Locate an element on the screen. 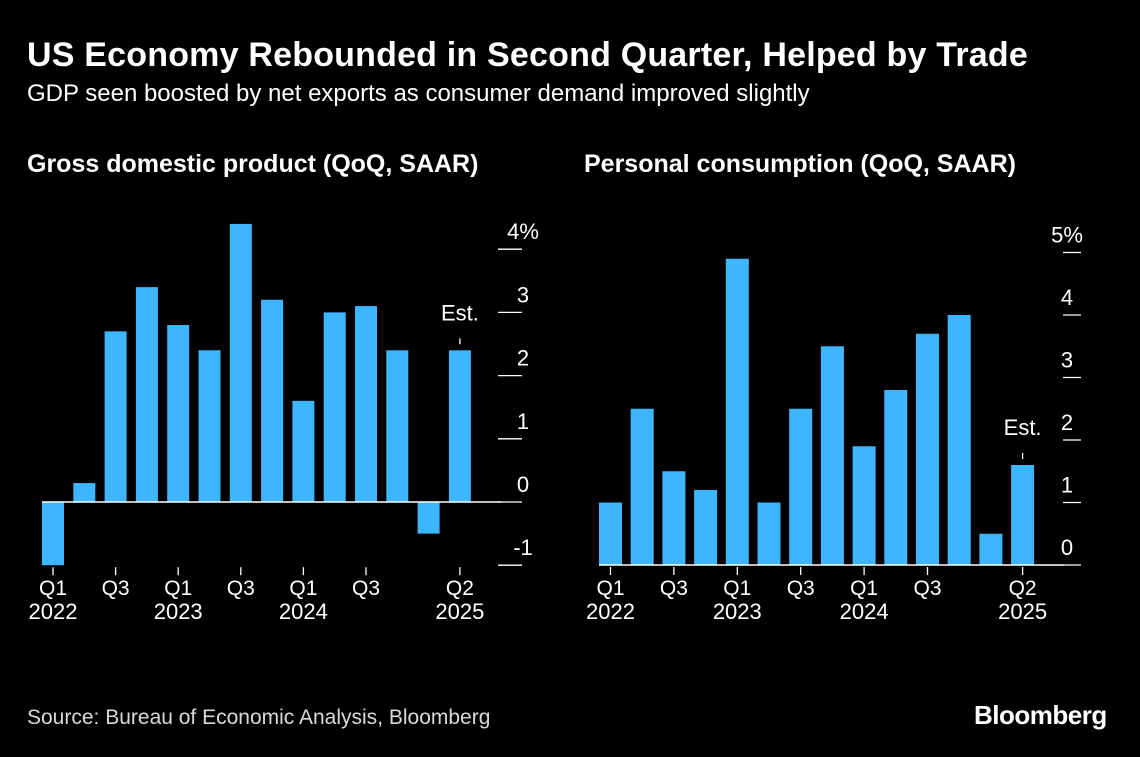 This screenshot has width=1140, height=757. pce-xtick-year: 2022 is located at coordinates (610, 611).